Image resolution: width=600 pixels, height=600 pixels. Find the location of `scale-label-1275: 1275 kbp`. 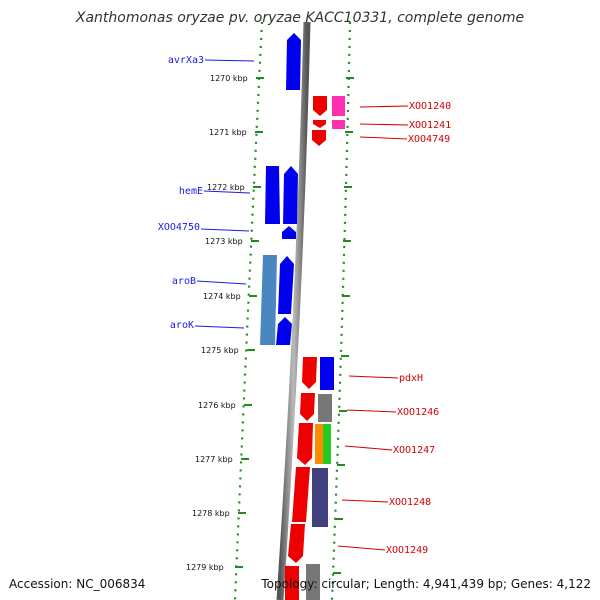

scale-label-1275: 1275 kbp is located at coordinates (220, 350).